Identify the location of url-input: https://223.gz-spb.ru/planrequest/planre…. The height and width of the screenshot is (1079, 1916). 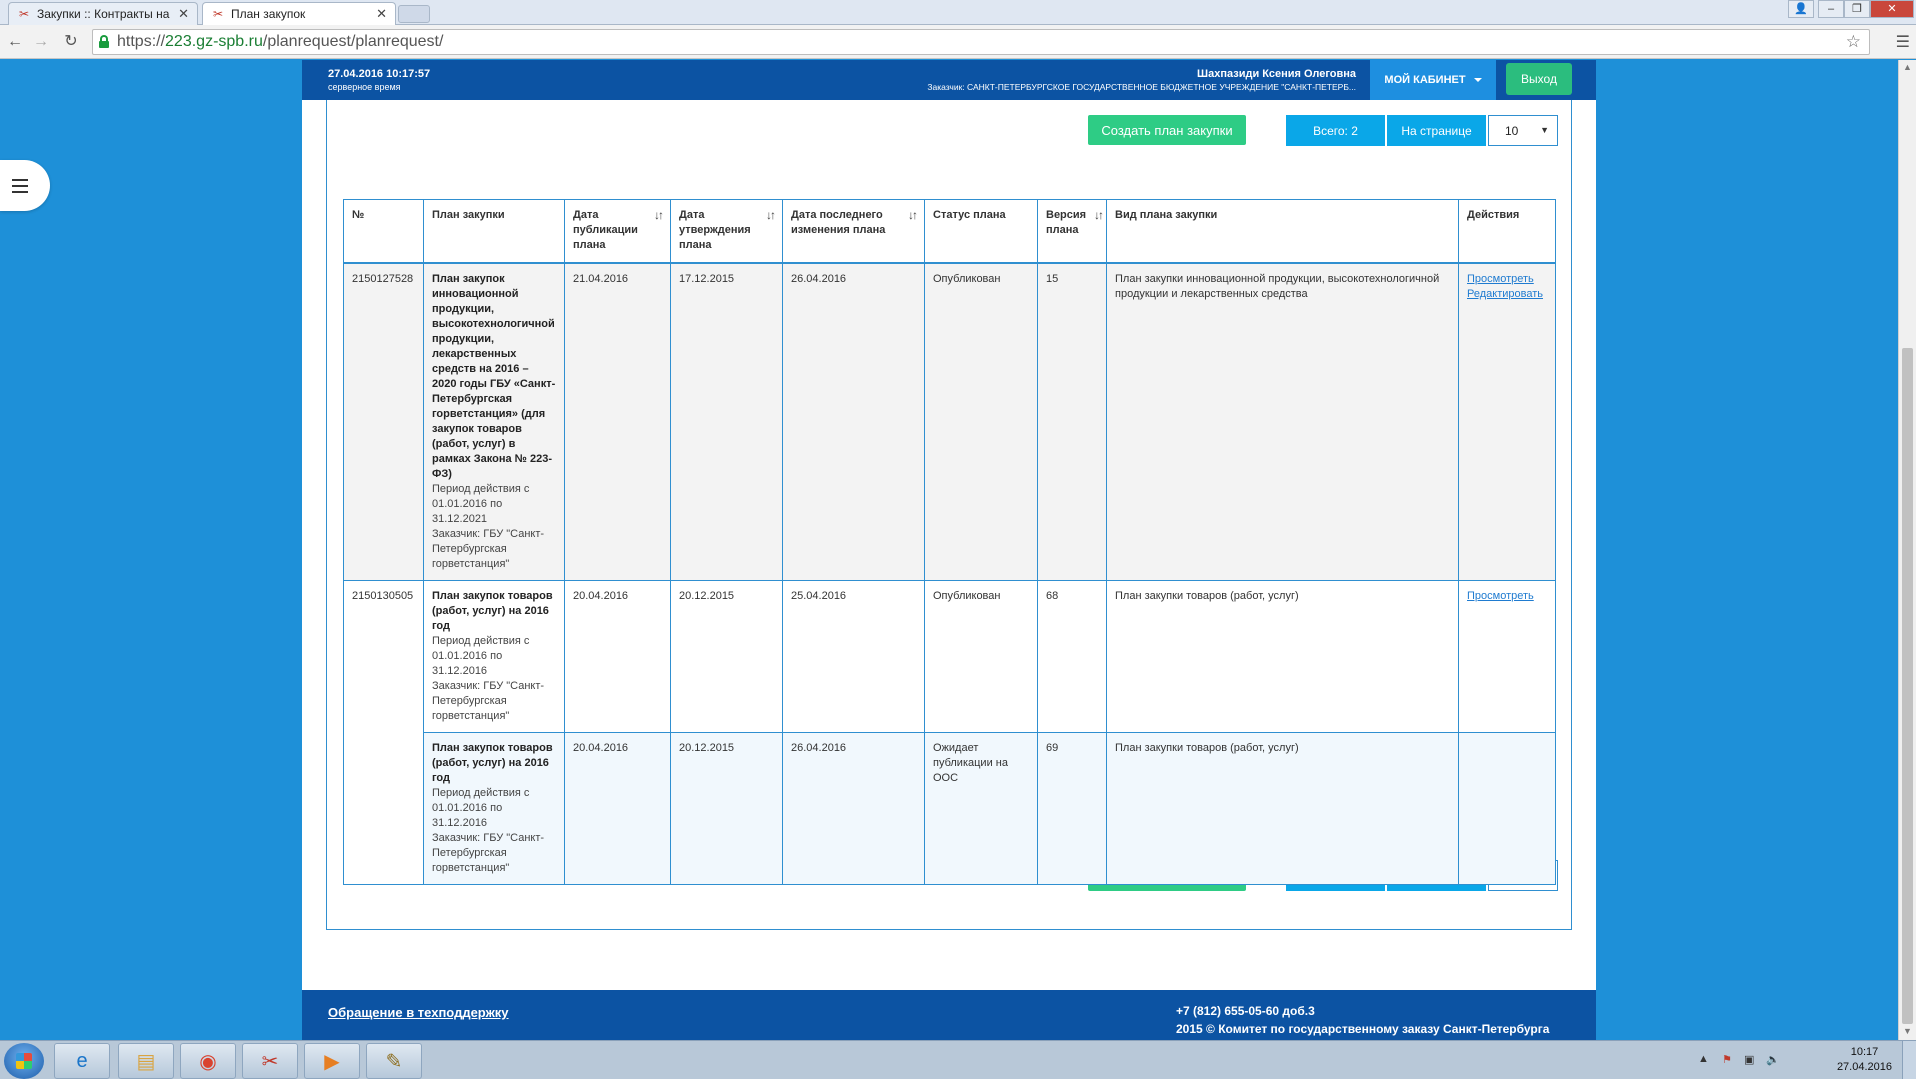
(981, 42).